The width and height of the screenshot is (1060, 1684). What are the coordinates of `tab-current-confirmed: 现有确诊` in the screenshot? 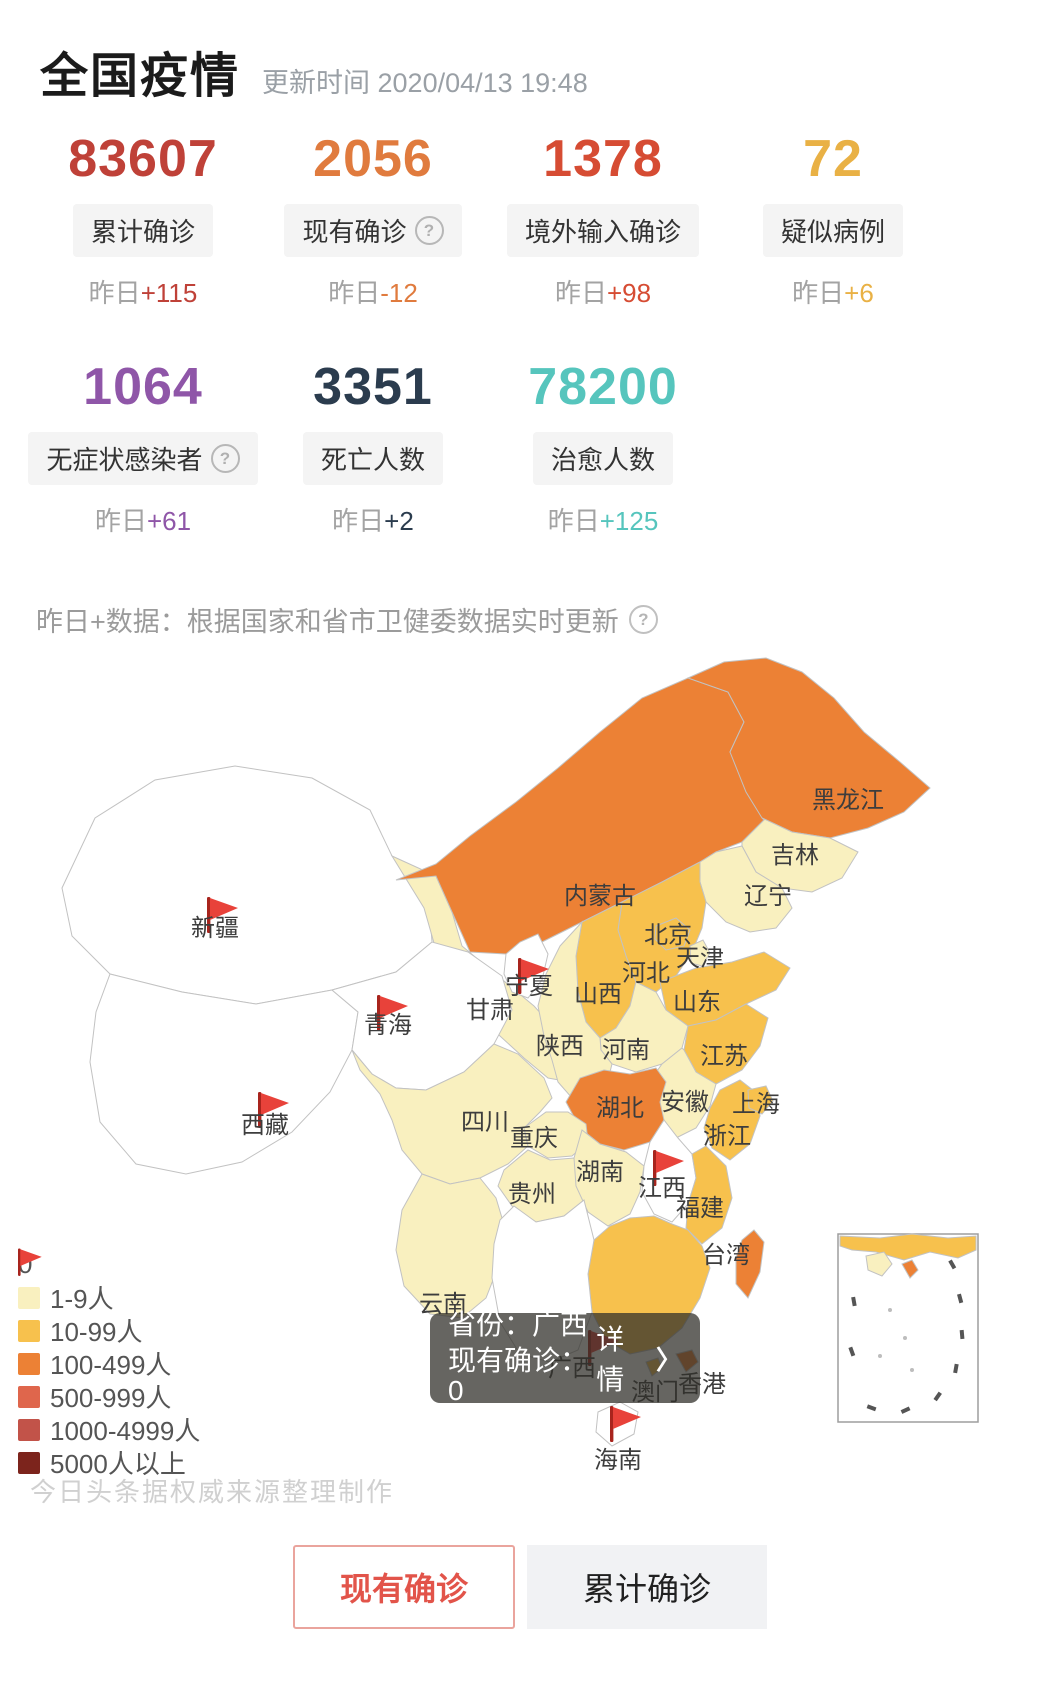 It's located at (404, 1587).